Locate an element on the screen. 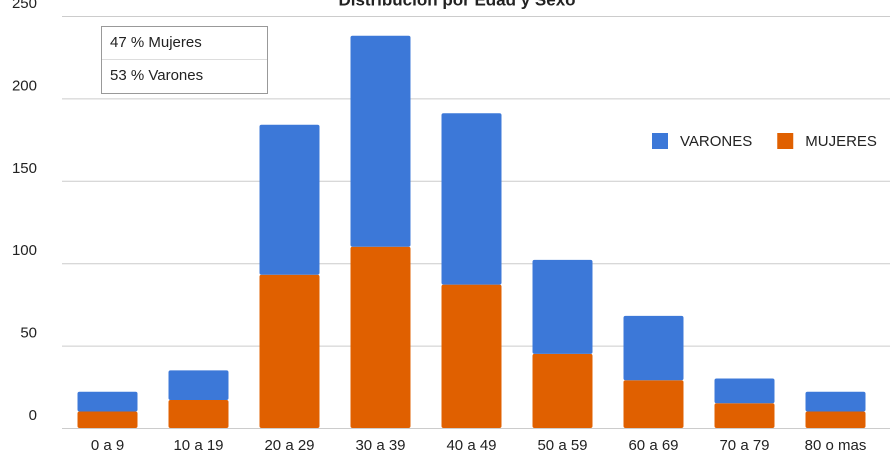  x-tick-label: 10 a 19 is located at coordinates (198, 445).